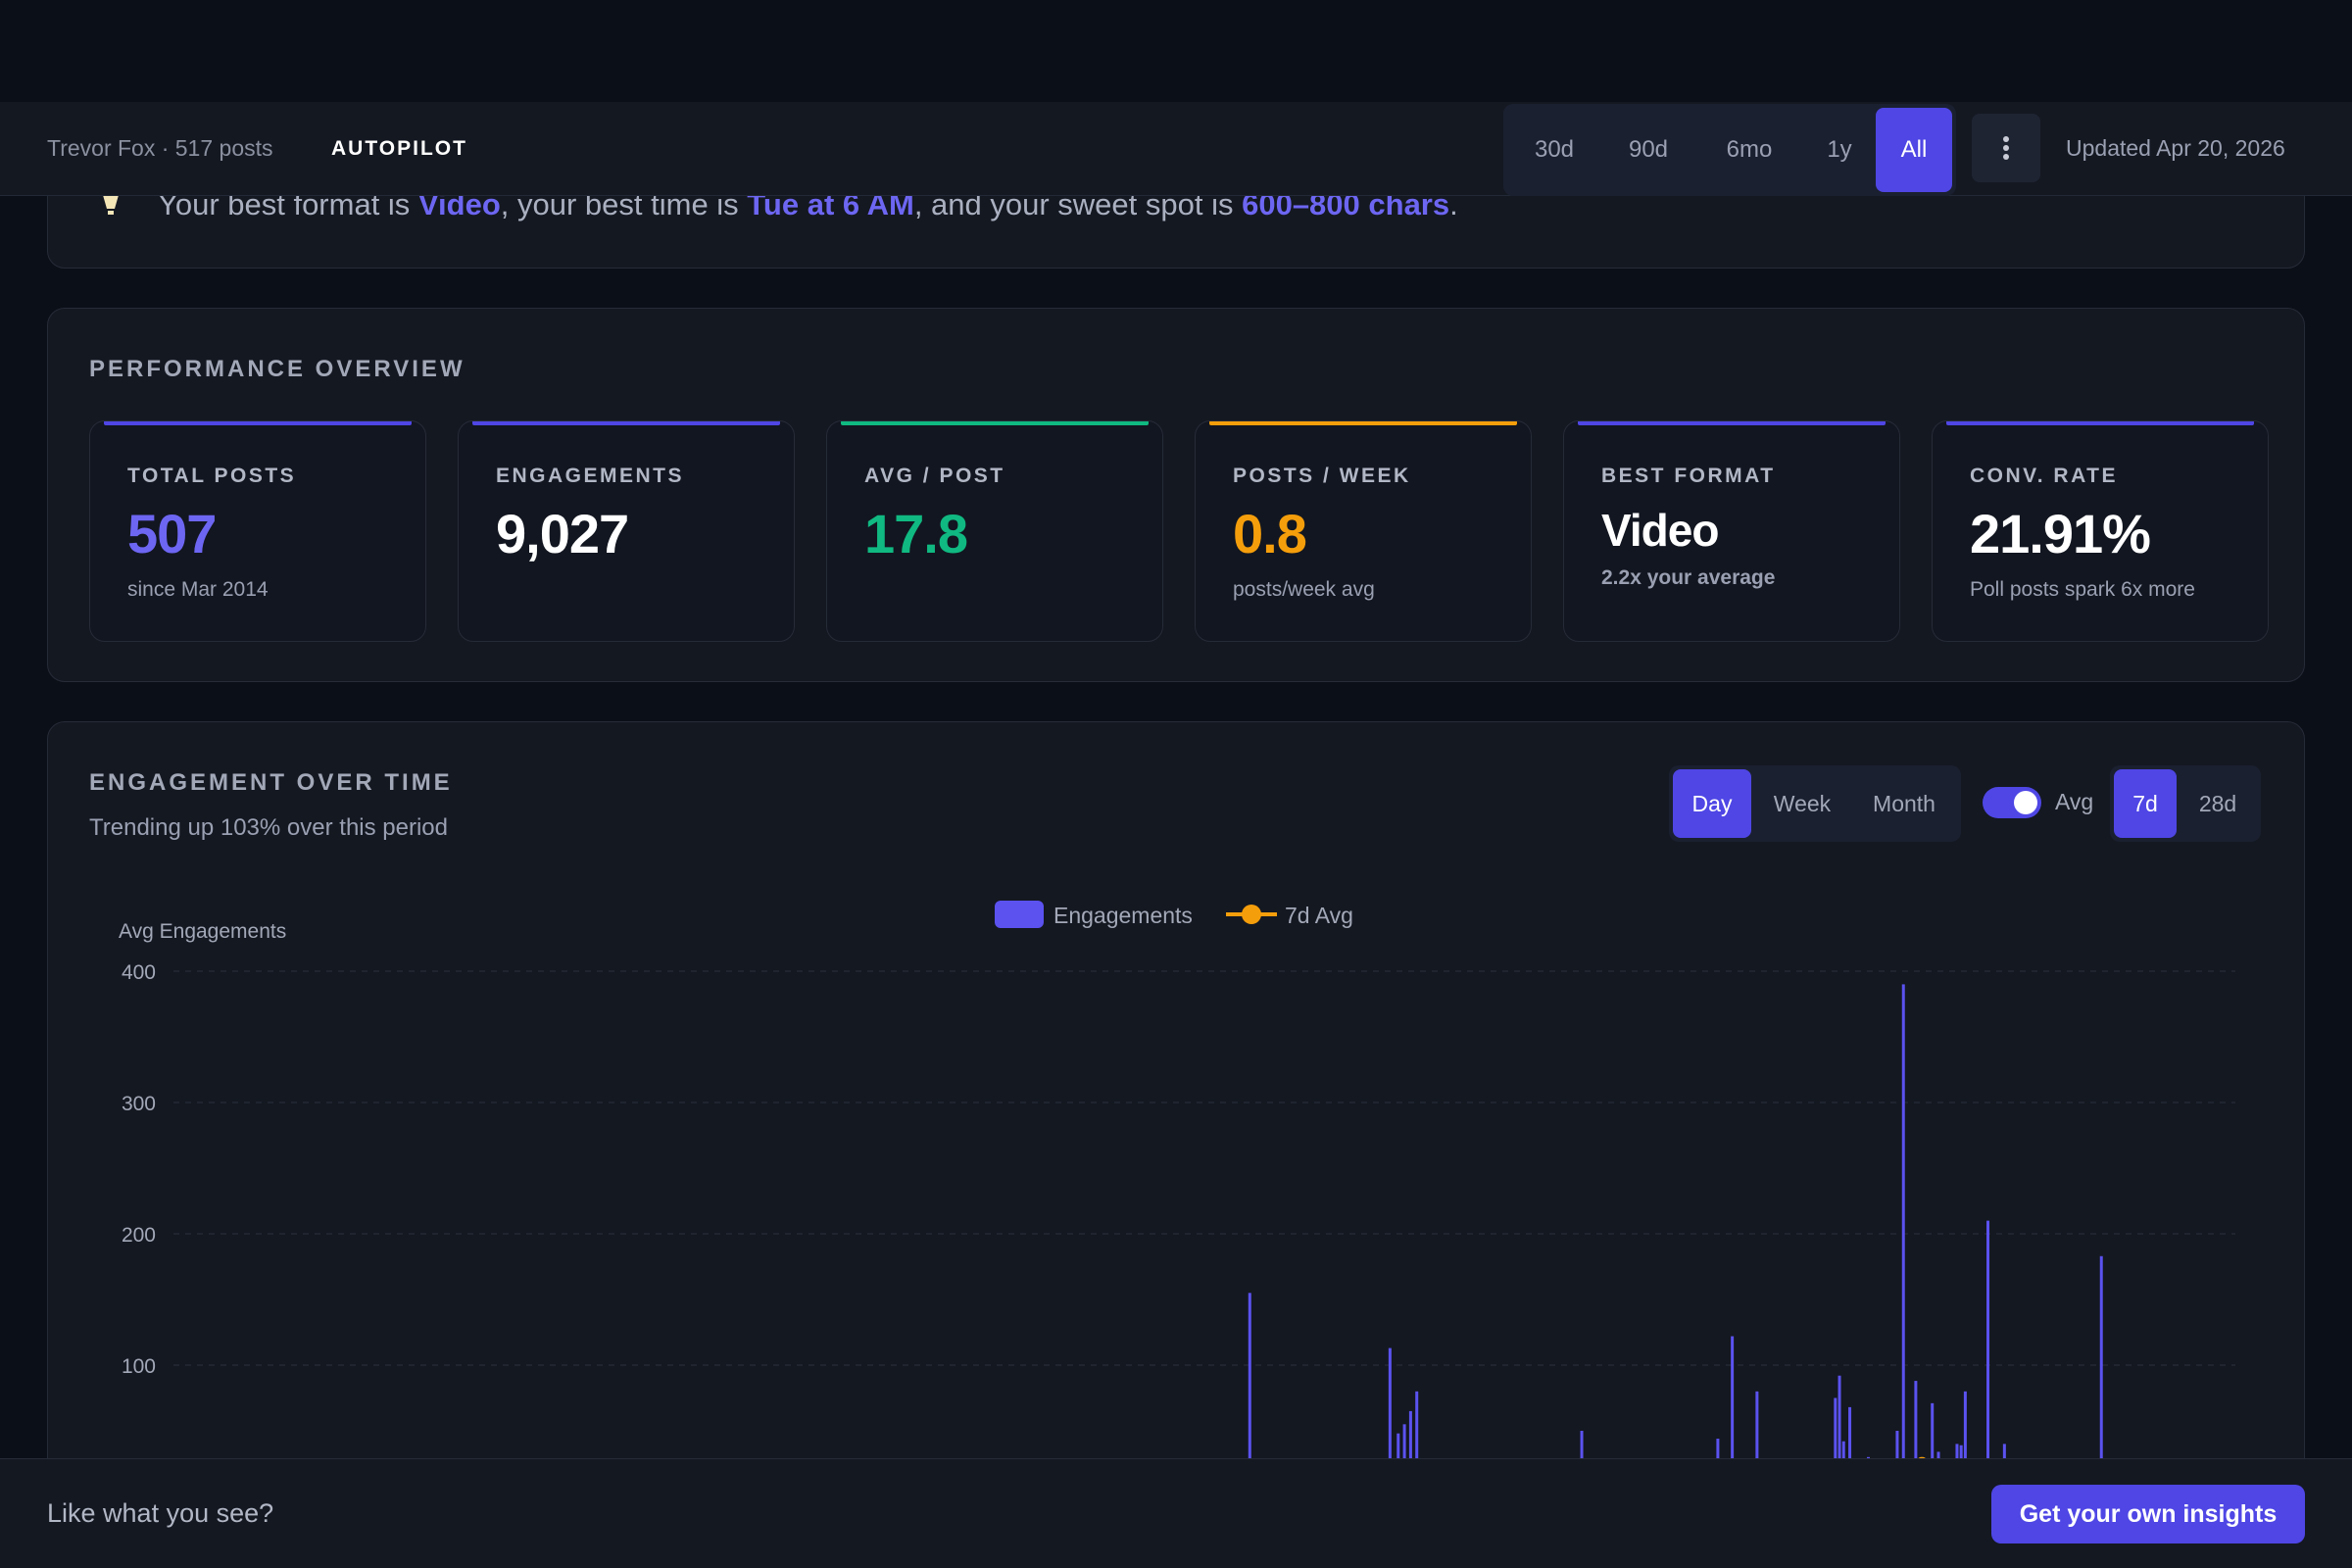  I want to click on legend: Engagements 7d Avg, so click(1174, 915).